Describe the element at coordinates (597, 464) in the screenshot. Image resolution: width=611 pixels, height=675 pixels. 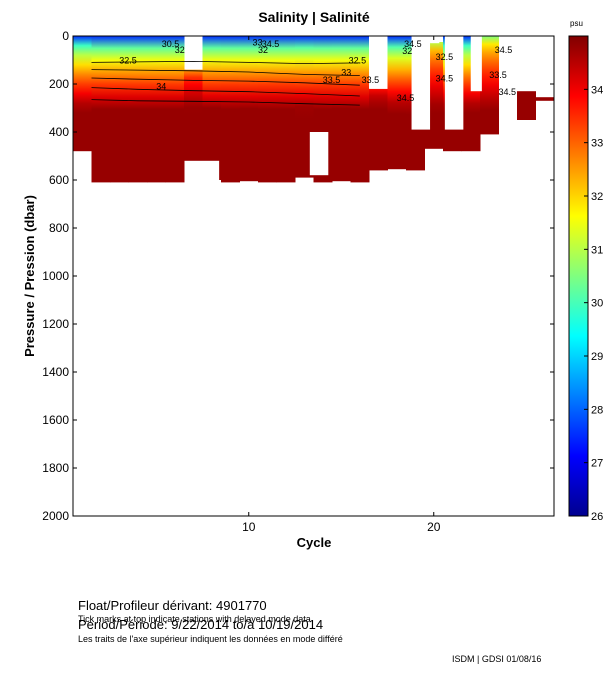
I see `colorbar-tick-label: 27` at that location.